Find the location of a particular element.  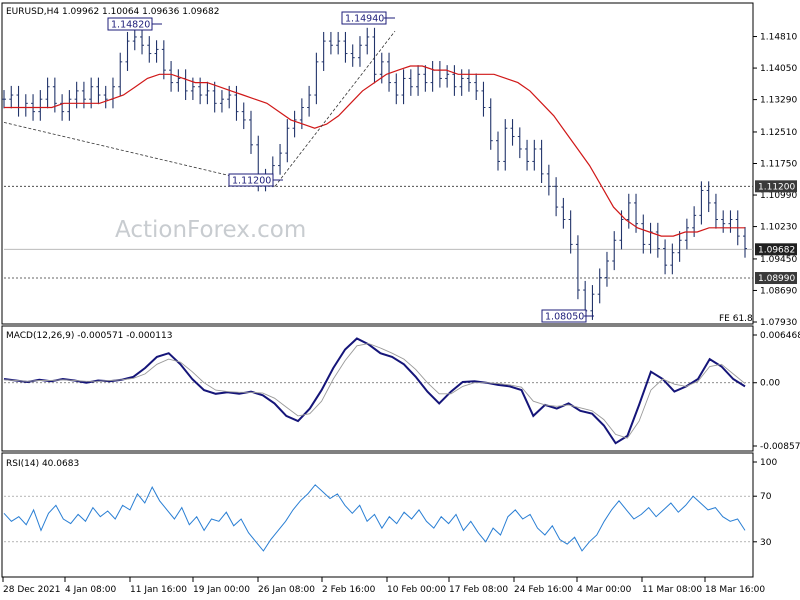

watermark: ActionForex.com is located at coordinates (210, 230).